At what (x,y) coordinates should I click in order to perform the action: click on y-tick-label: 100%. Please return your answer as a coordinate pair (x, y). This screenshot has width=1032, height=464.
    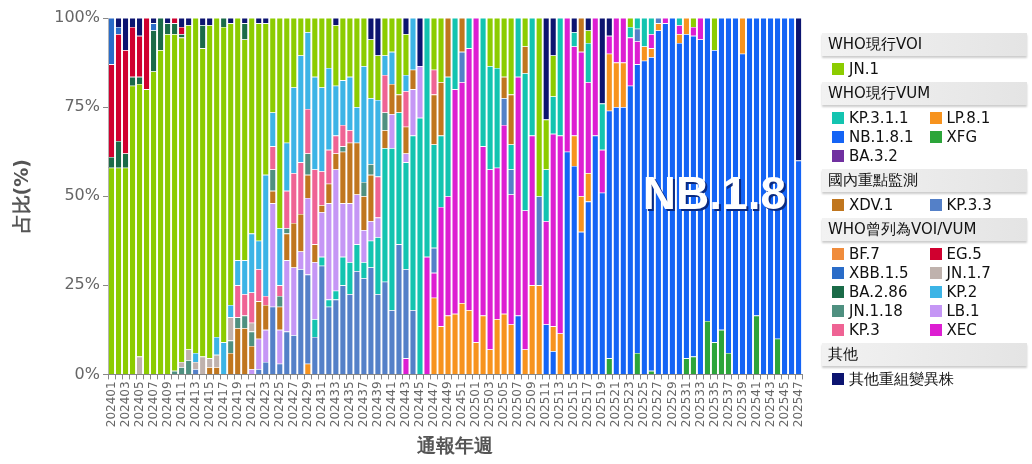
    Looking at the image, I should click on (77, 17).